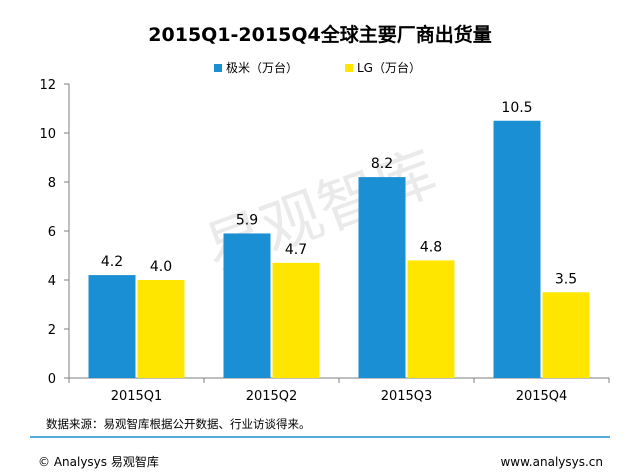  I want to click on data-label-jimi: 5.9, so click(247, 220).